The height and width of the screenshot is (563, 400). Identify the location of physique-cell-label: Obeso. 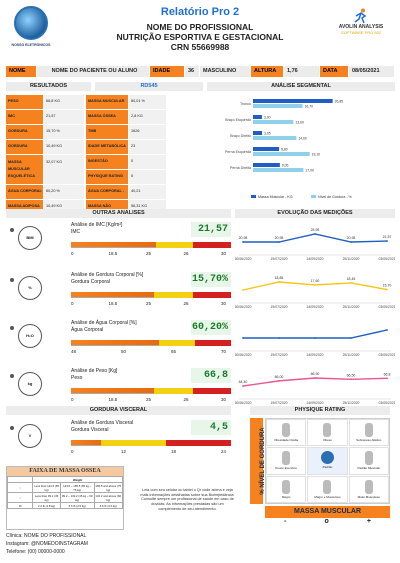
(327, 440).